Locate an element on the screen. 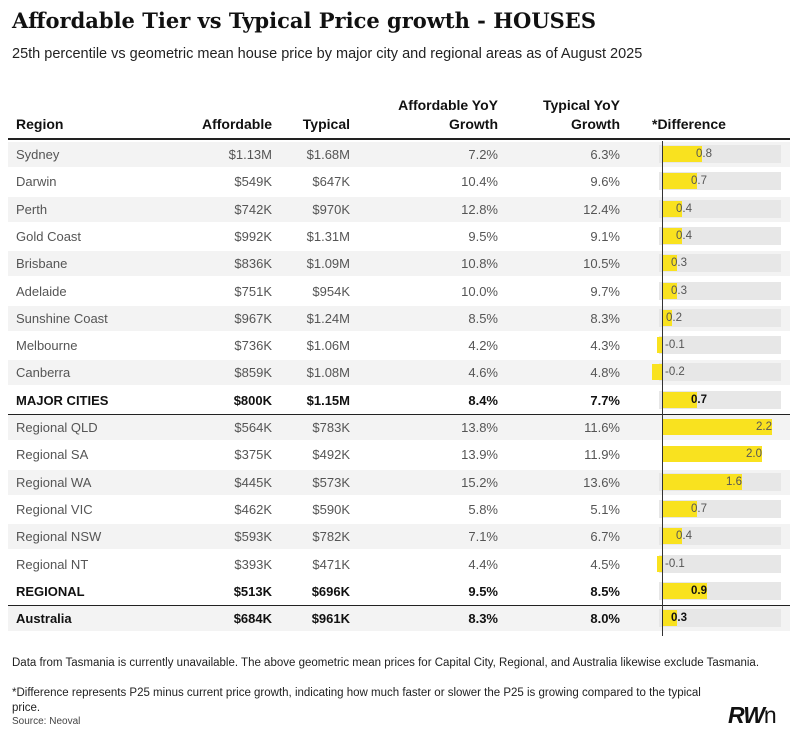  affordable-growth-cell: 9.5% is located at coordinates (483, 591).